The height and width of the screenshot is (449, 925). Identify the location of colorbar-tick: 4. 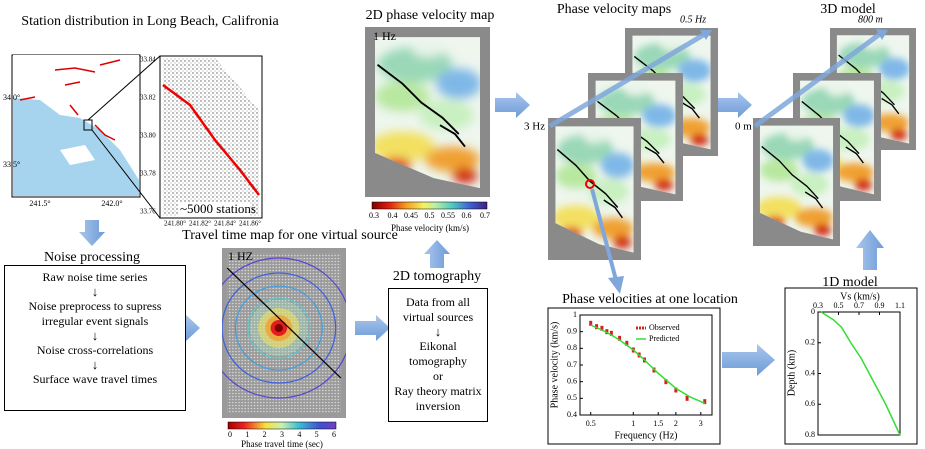
(299, 434).